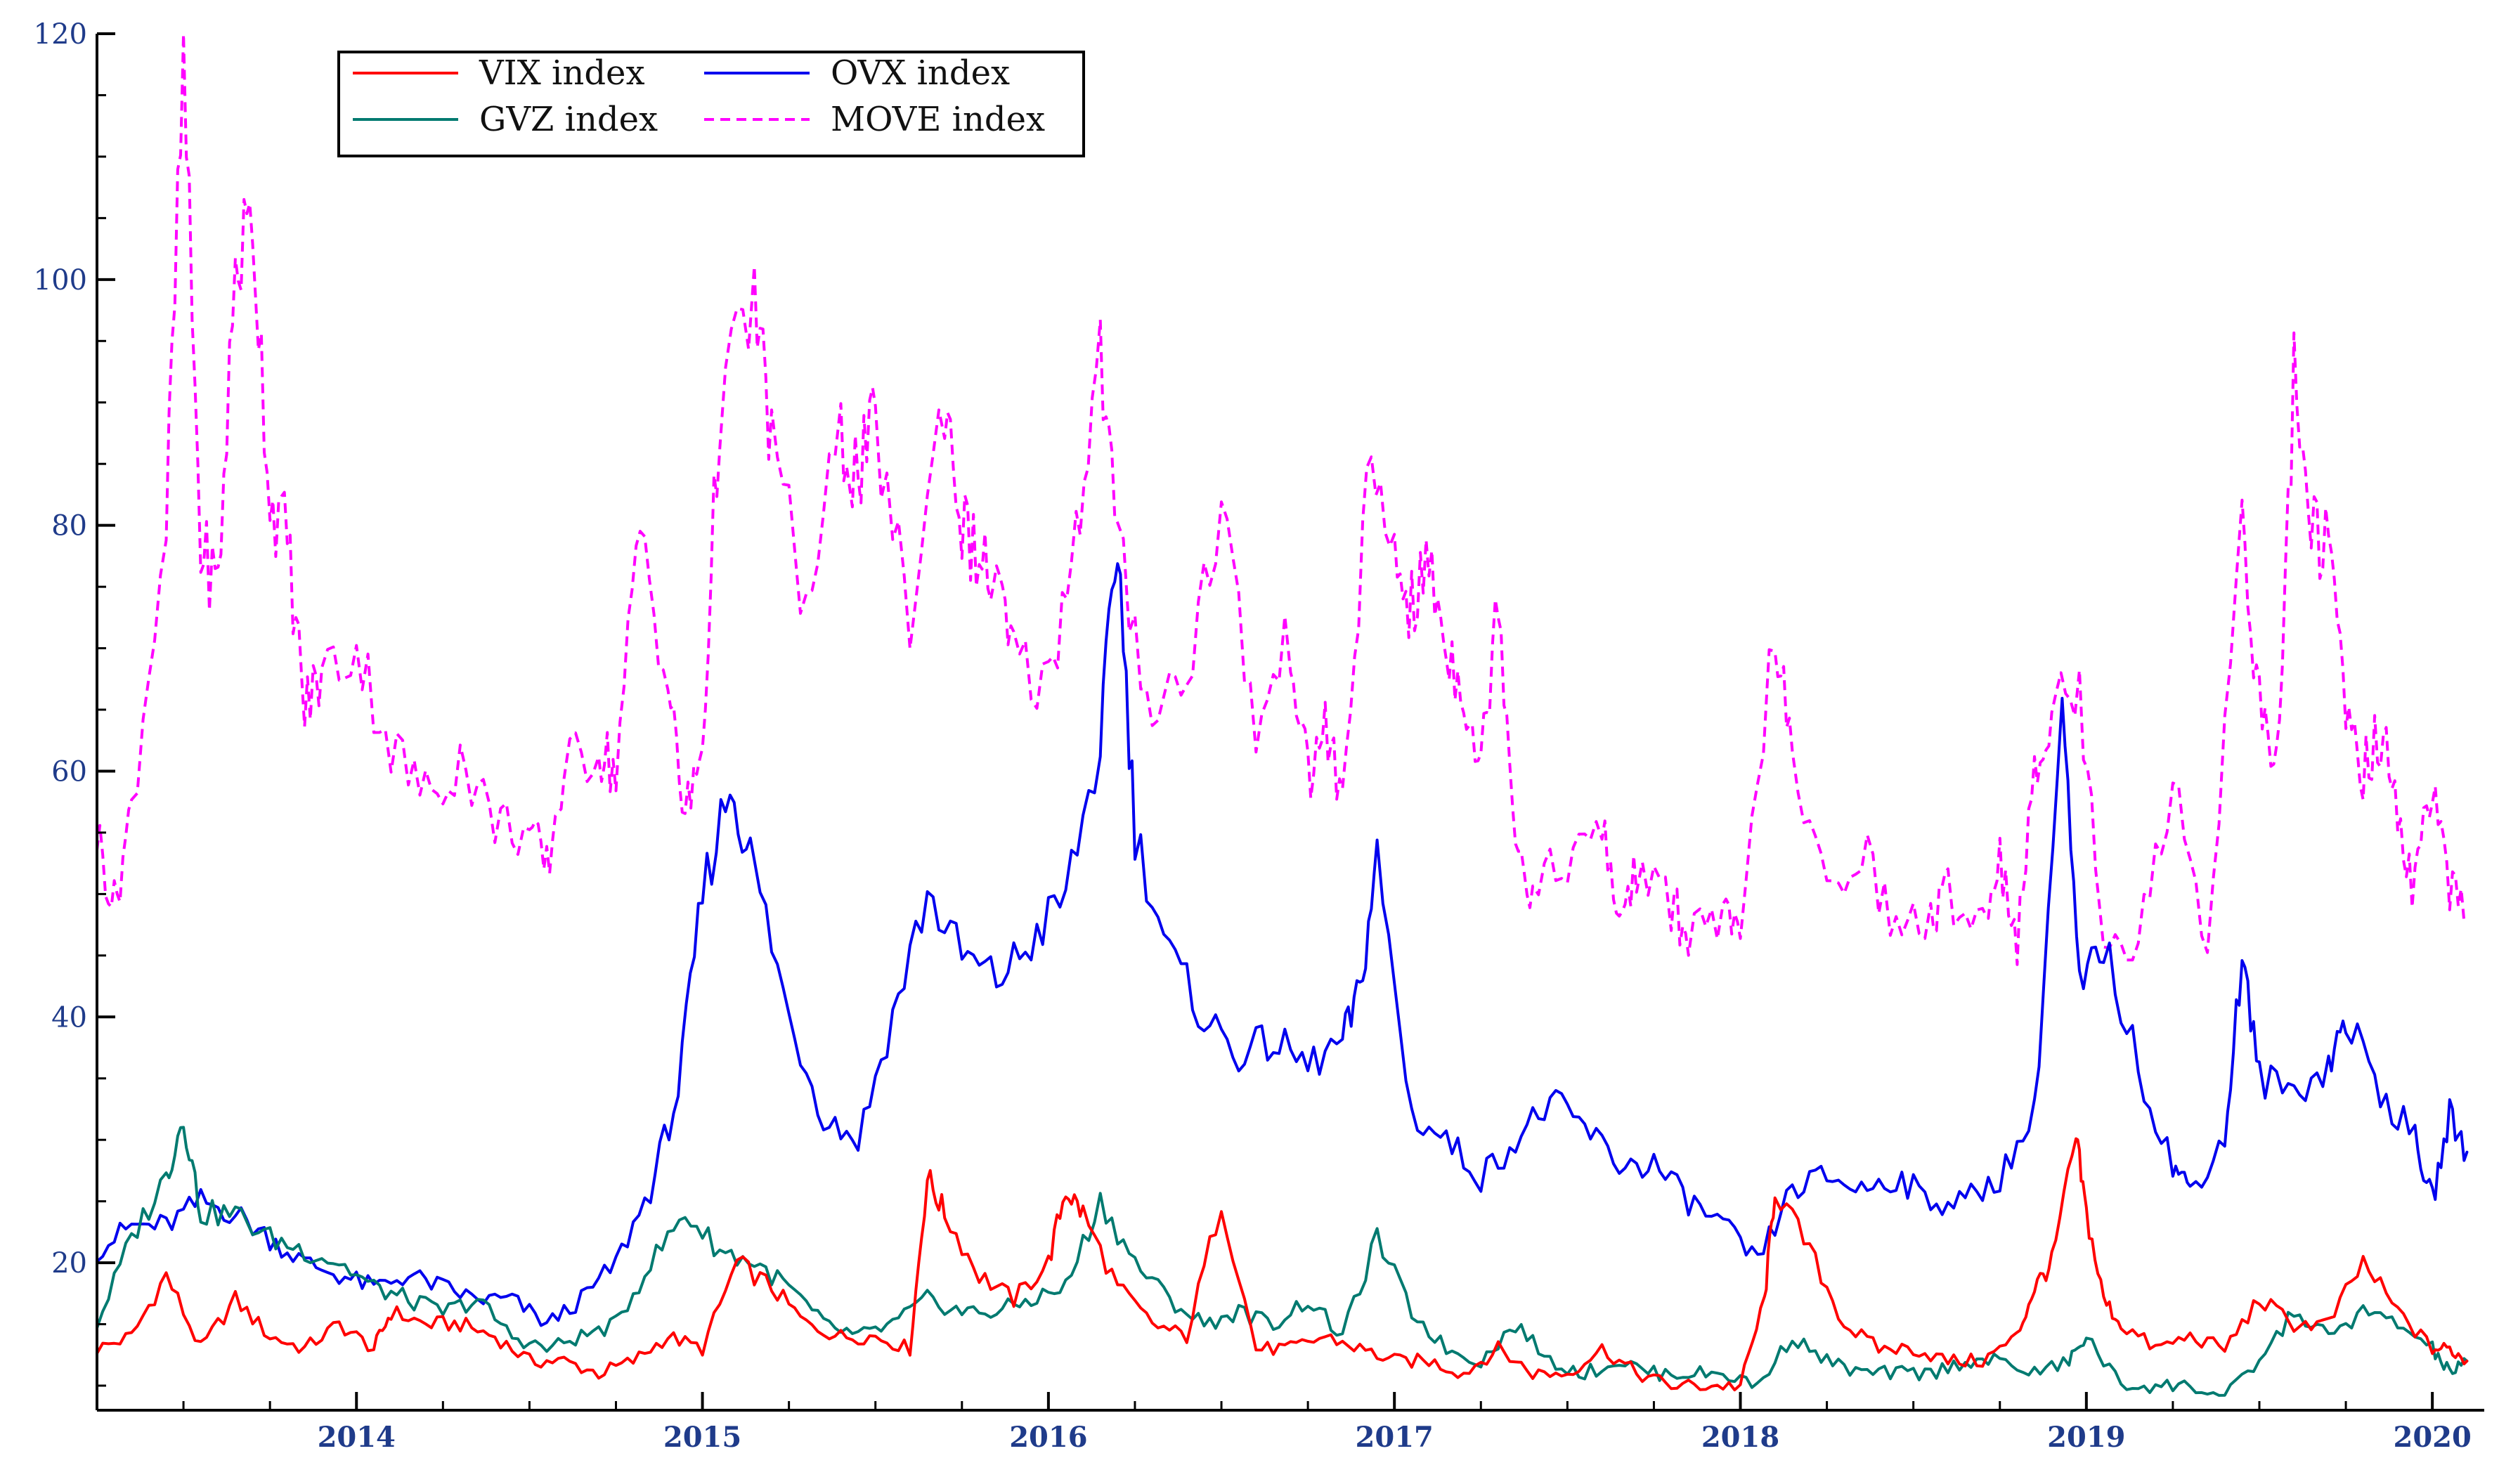 Image resolution: width=2499 pixels, height=1484 pixels. I want to click on x-tick-label-2016: 2016, so click(1048, 1437).